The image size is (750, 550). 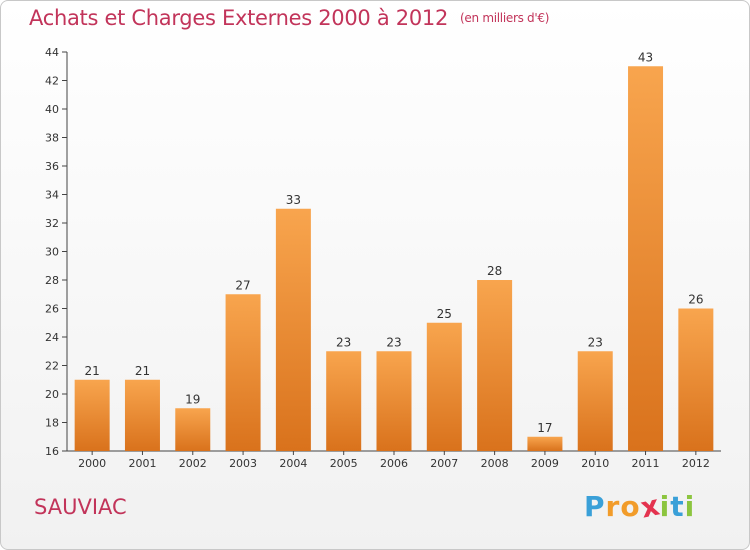 I want to click on value-label: 17, so click(x=544, y=428).